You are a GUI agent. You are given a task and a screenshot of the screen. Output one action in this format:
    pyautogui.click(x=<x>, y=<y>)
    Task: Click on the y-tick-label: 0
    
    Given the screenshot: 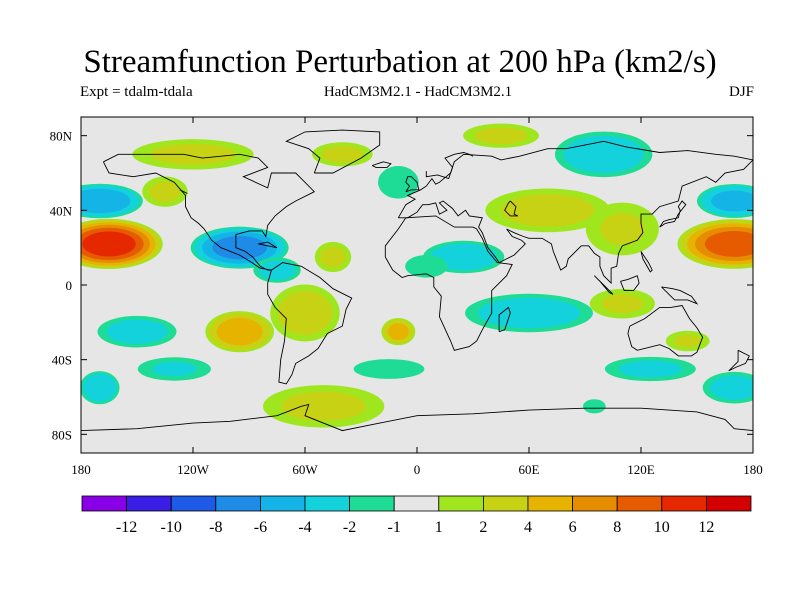 What is the action you would take?
    pyautogui.click(x=69, y=285)
    